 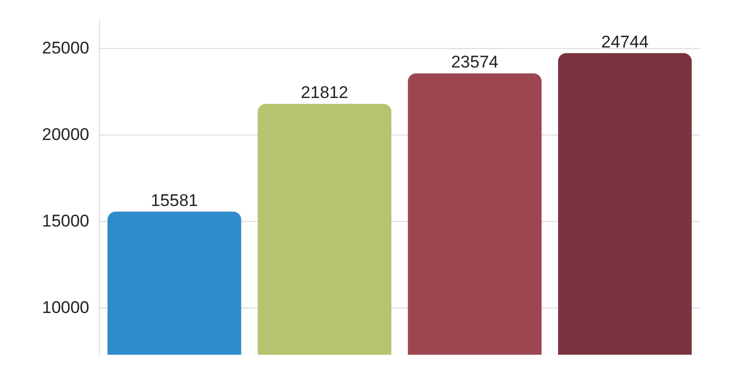 I want to click on data-label: 23574, so click(x=474, y=62).